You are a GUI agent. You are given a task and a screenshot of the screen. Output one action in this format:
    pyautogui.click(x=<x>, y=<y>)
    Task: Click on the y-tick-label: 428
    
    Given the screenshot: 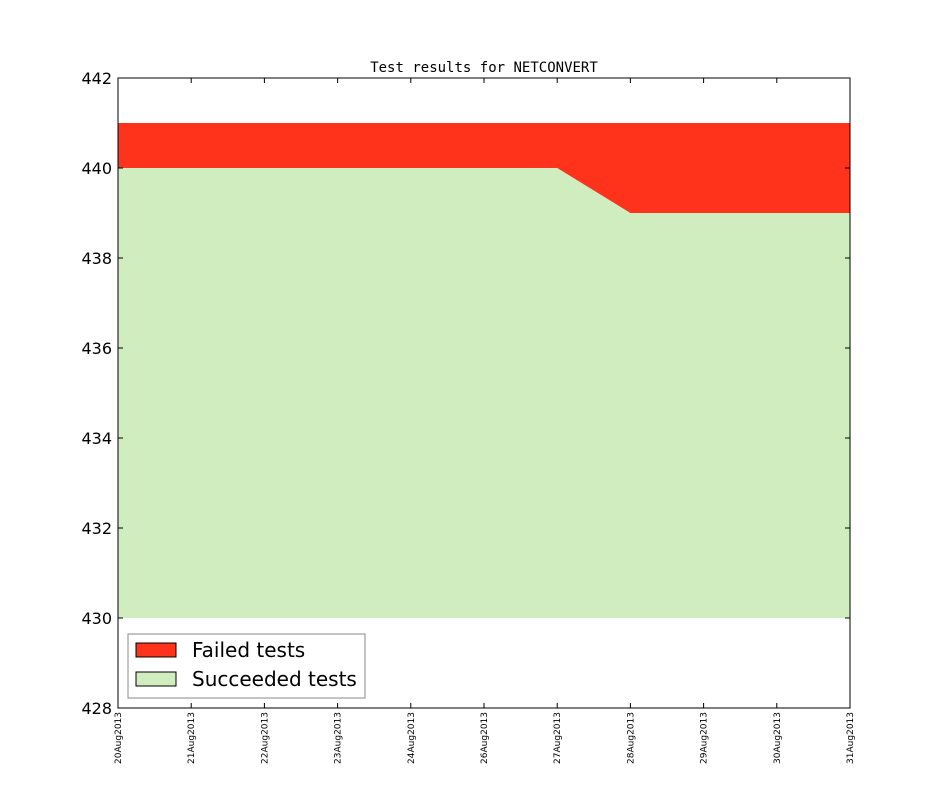 What is the action you would take?
    pyautogui.click(x=96, y=708)
    